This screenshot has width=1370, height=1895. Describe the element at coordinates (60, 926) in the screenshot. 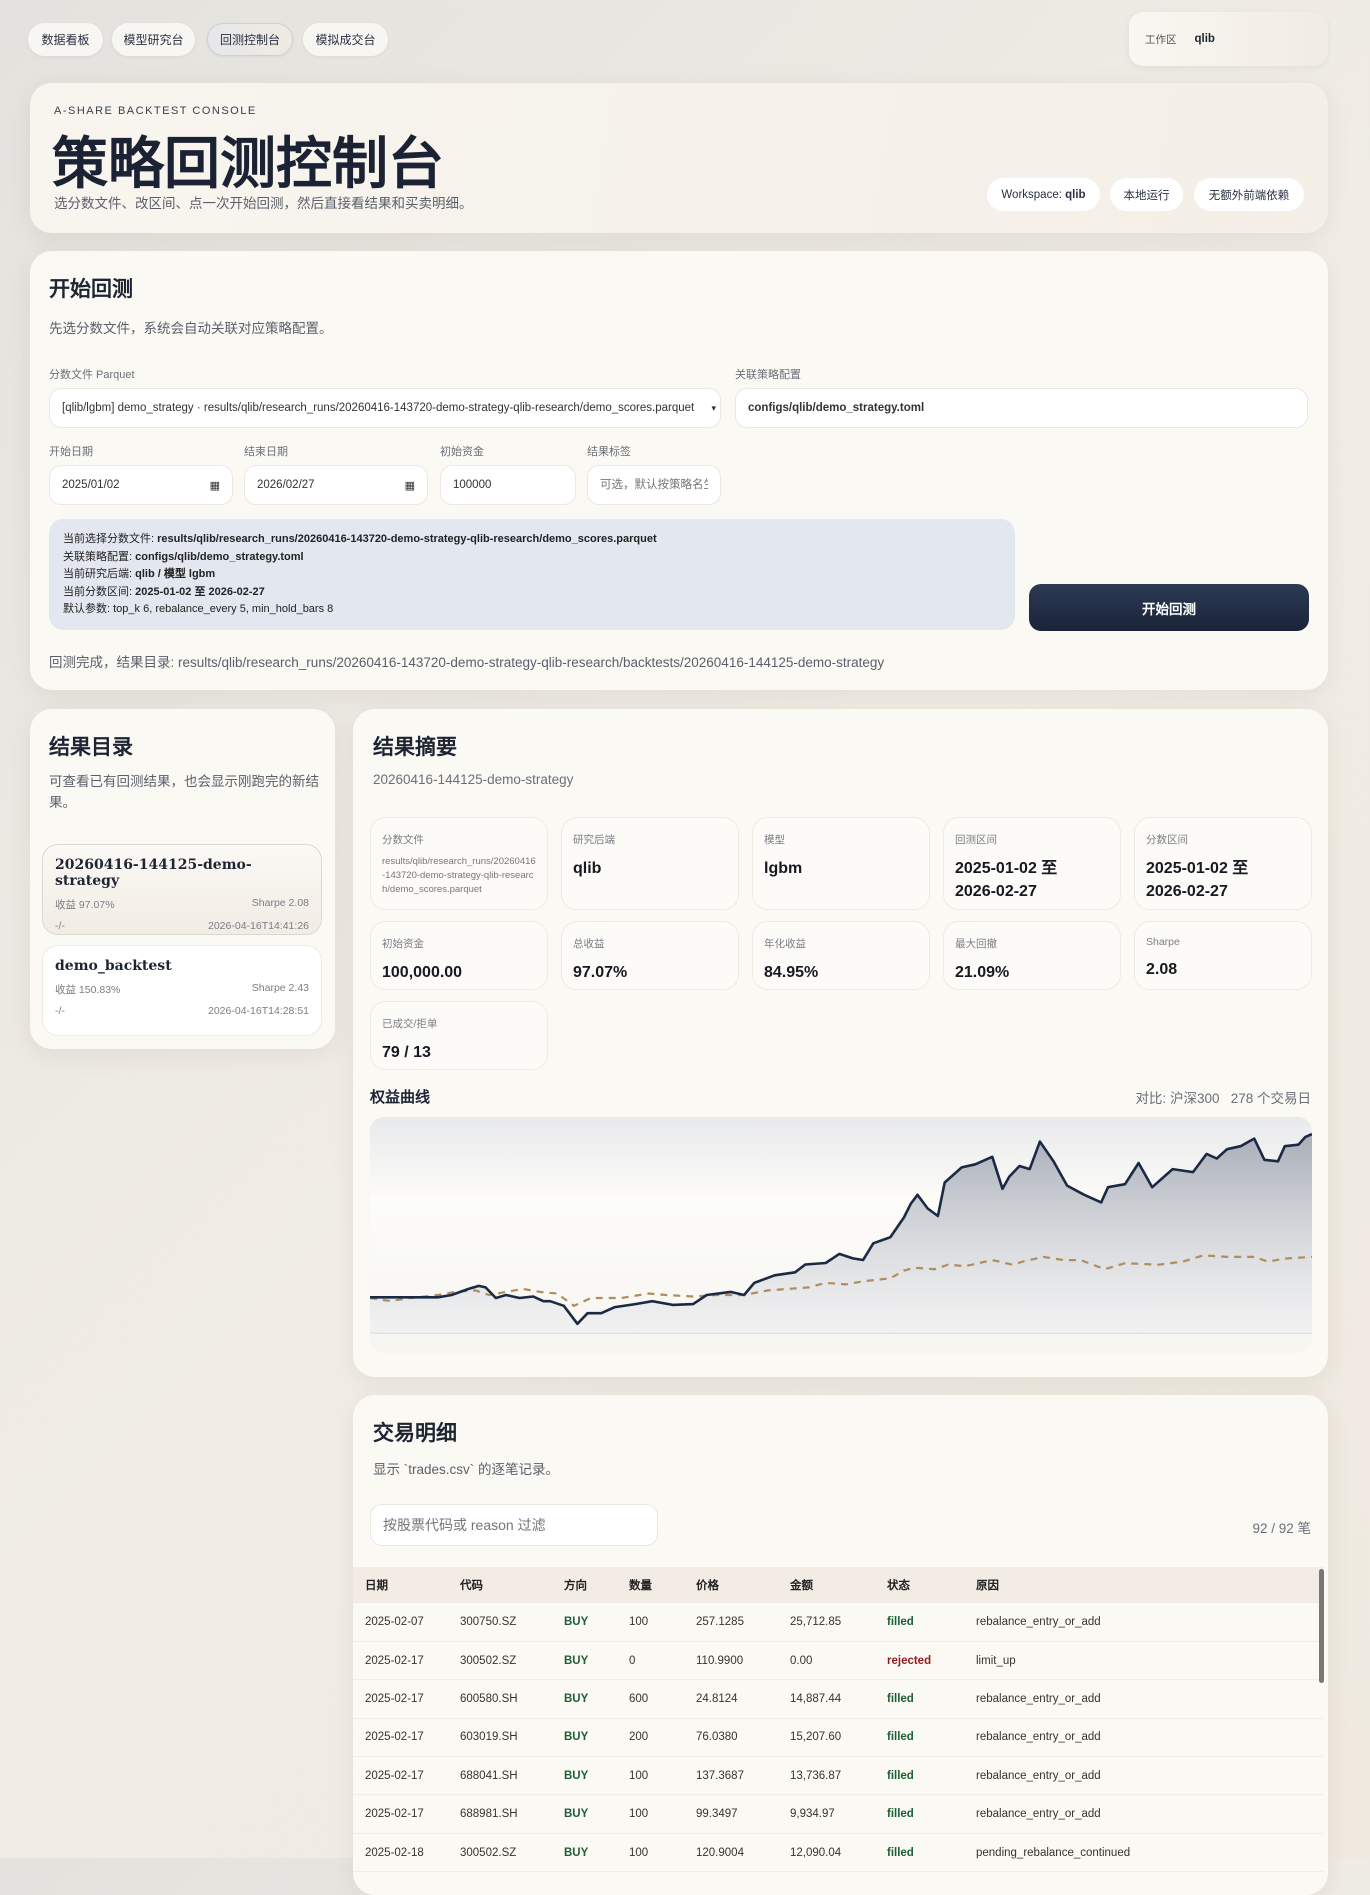

I see `result-item-extra: -/-` at that location.